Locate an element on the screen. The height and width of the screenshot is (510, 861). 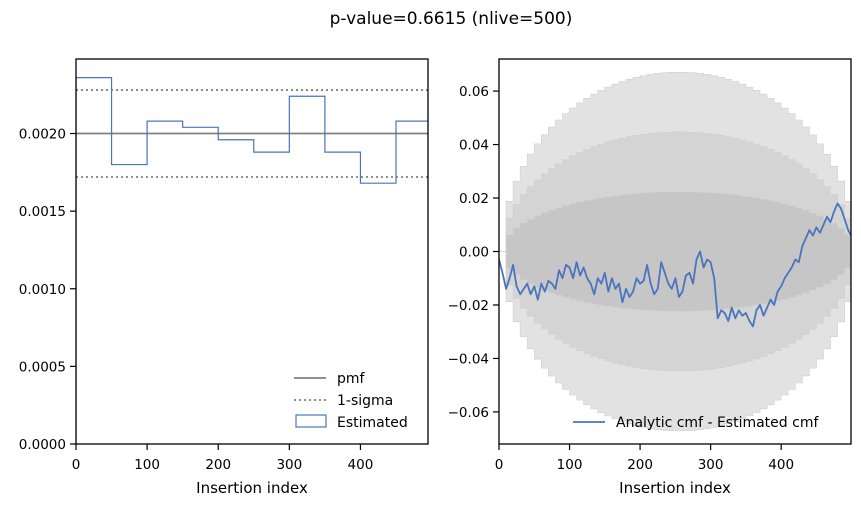
legend-pmf-label: pmf is located at coordinates (351, 379).